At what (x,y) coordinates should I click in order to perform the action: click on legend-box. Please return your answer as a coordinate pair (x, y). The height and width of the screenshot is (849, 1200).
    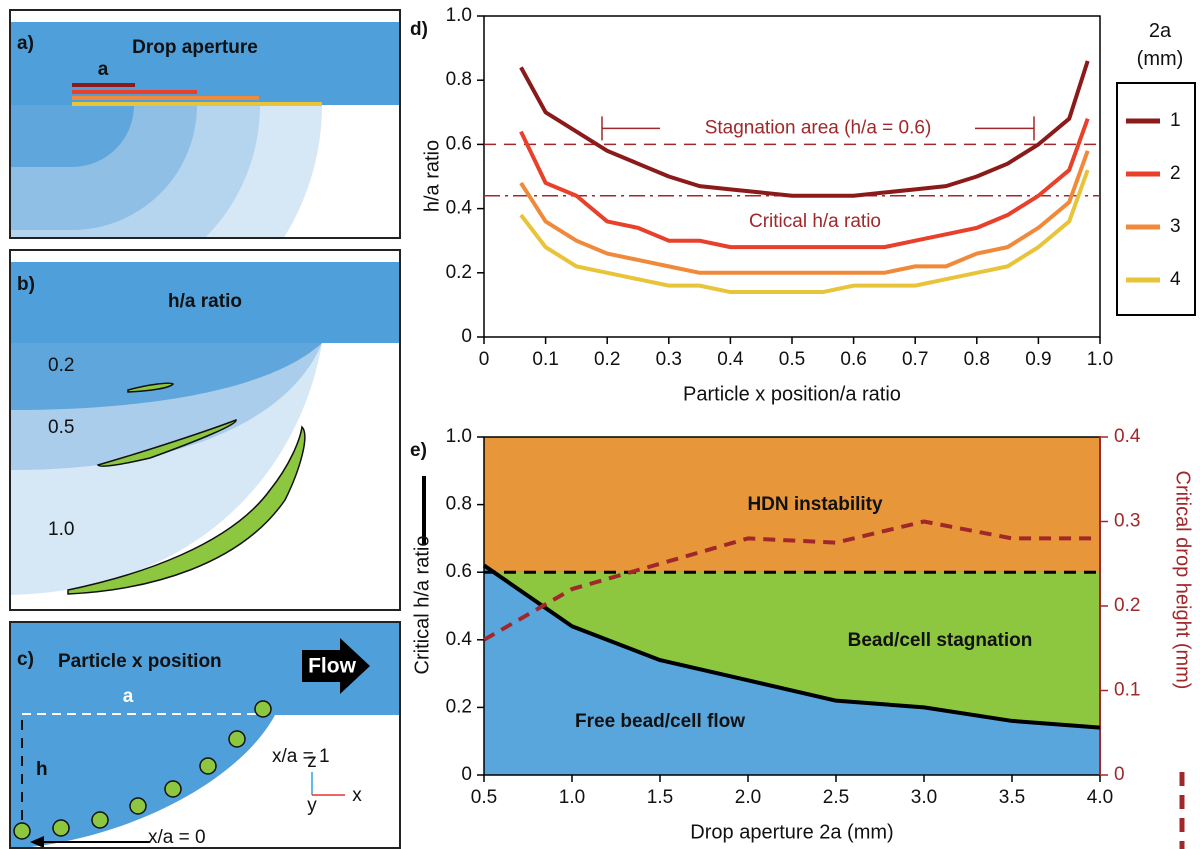
    Looking at the image, I should click on (1156, 199).